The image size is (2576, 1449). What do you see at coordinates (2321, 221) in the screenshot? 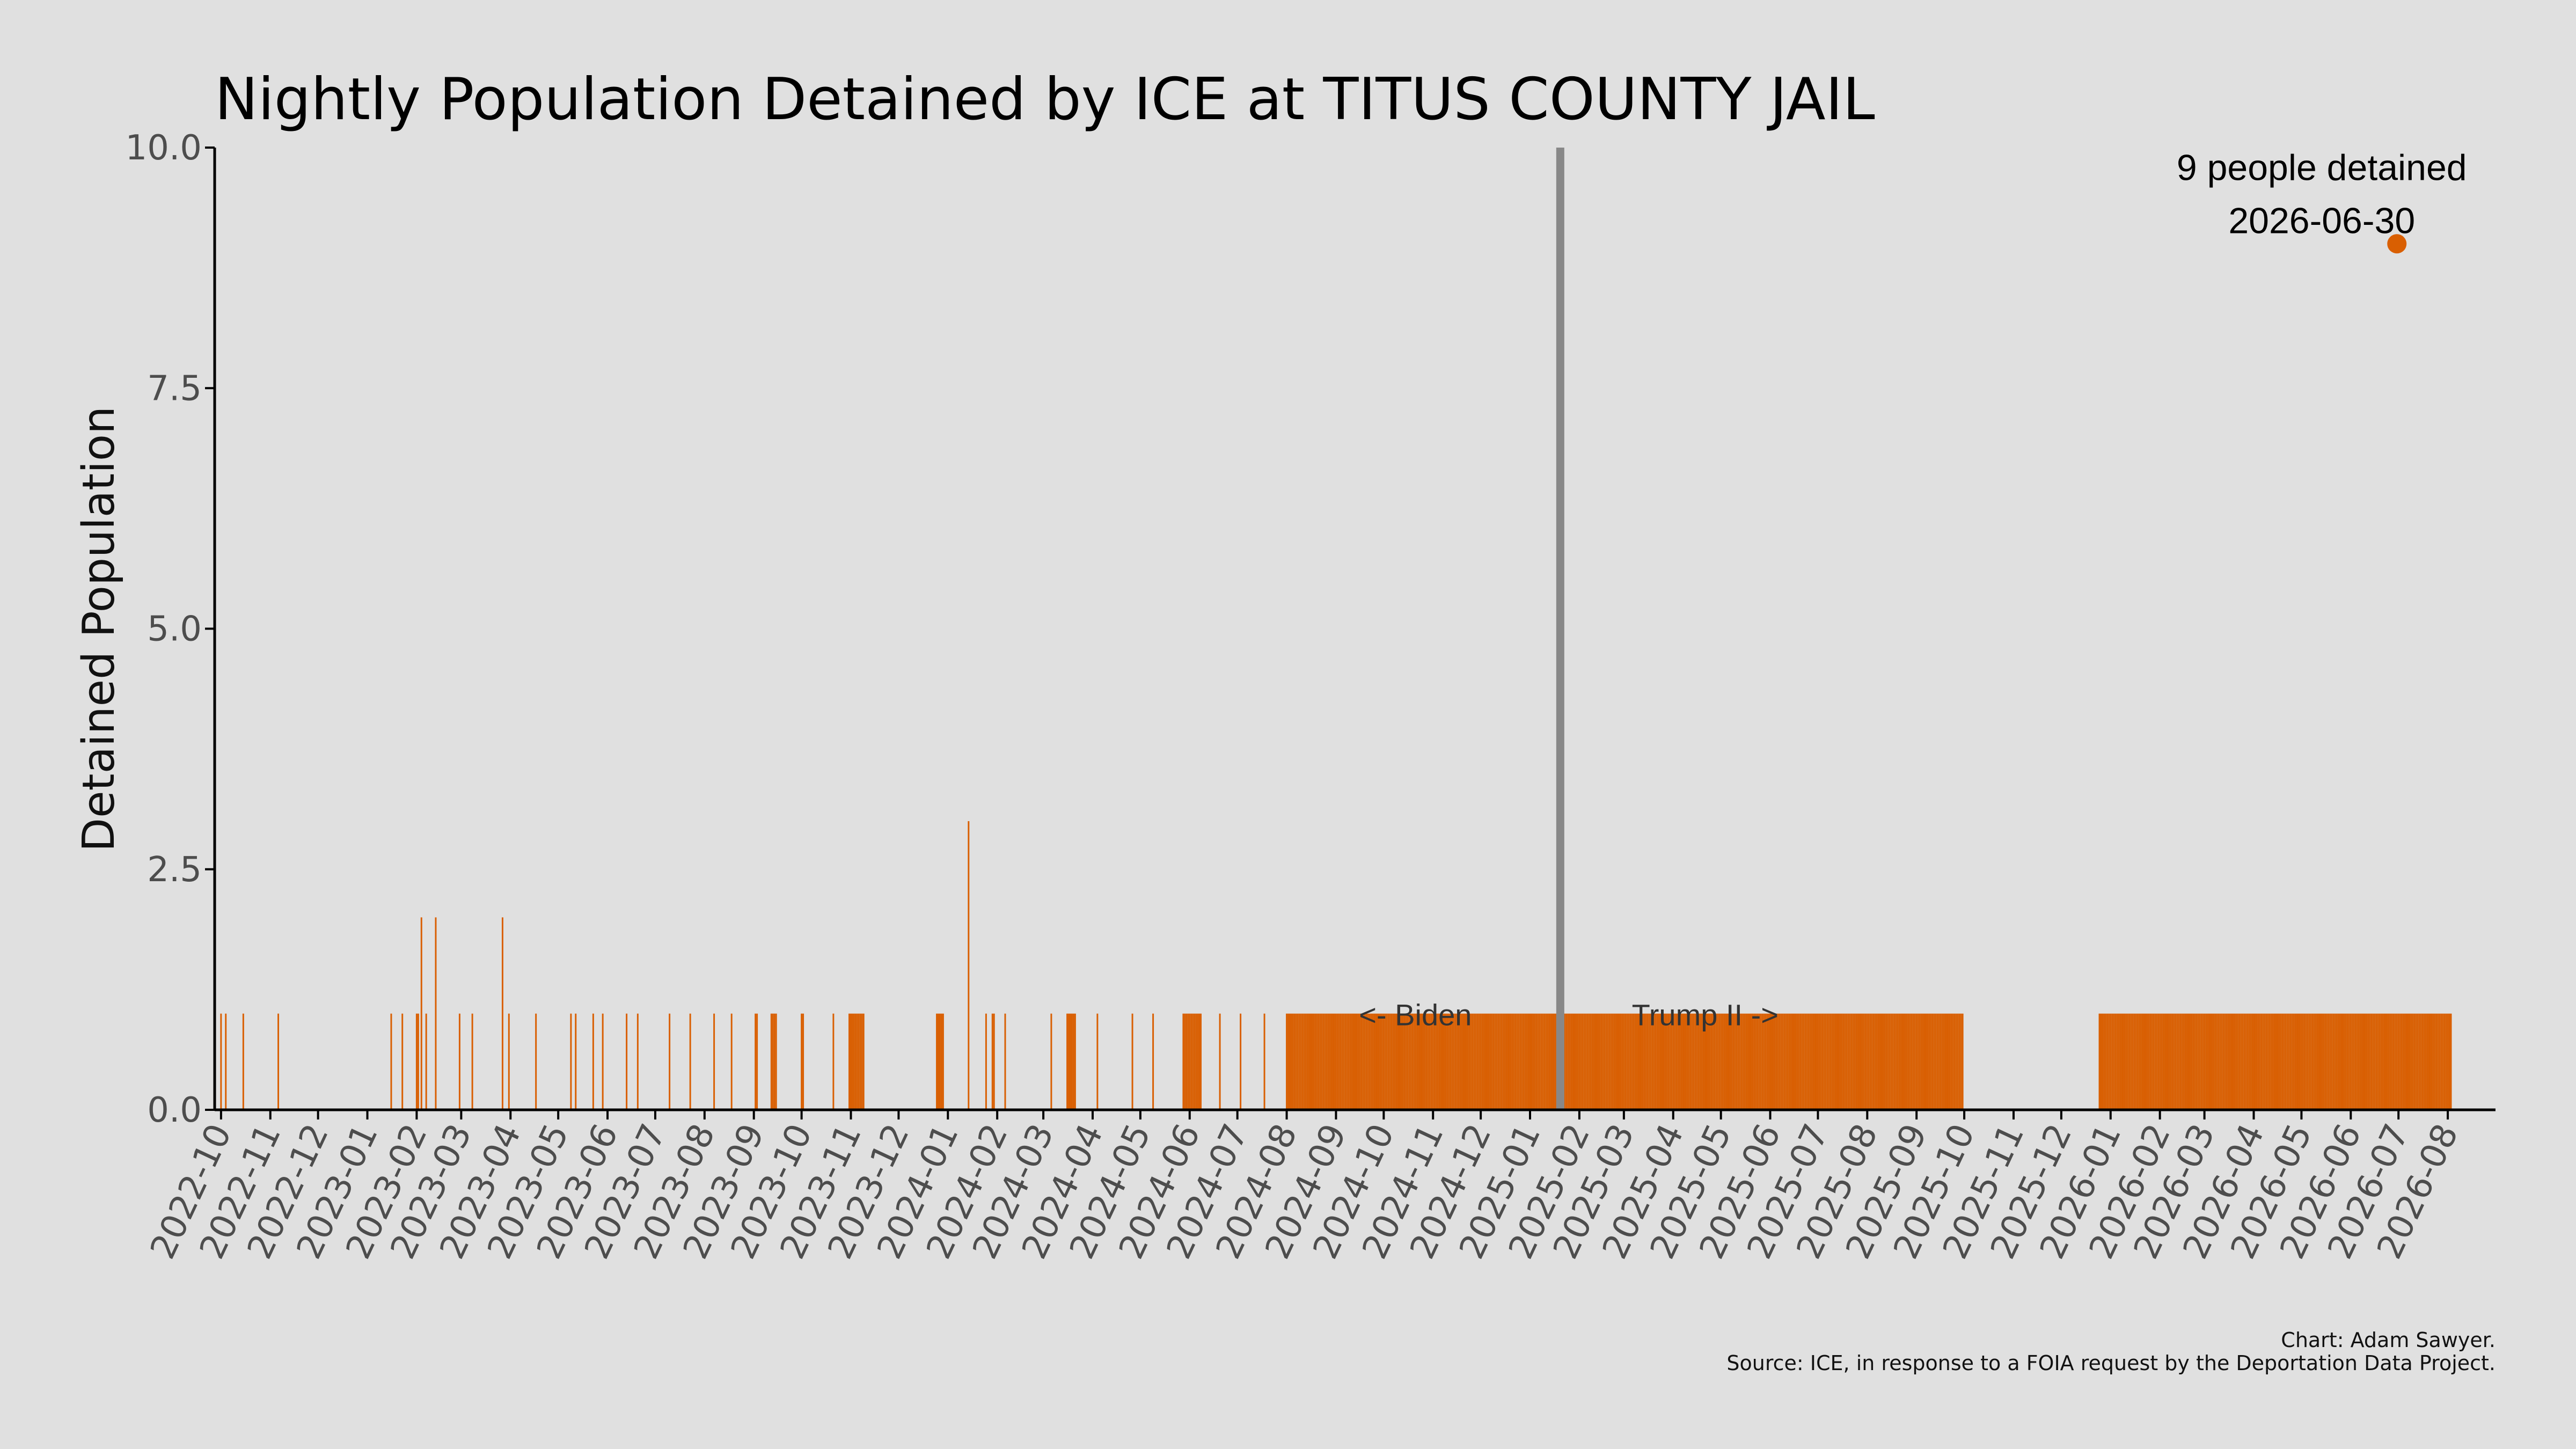
I see `peak-date-annotation: 2026-06-30` at bounding box center [2321, 221].